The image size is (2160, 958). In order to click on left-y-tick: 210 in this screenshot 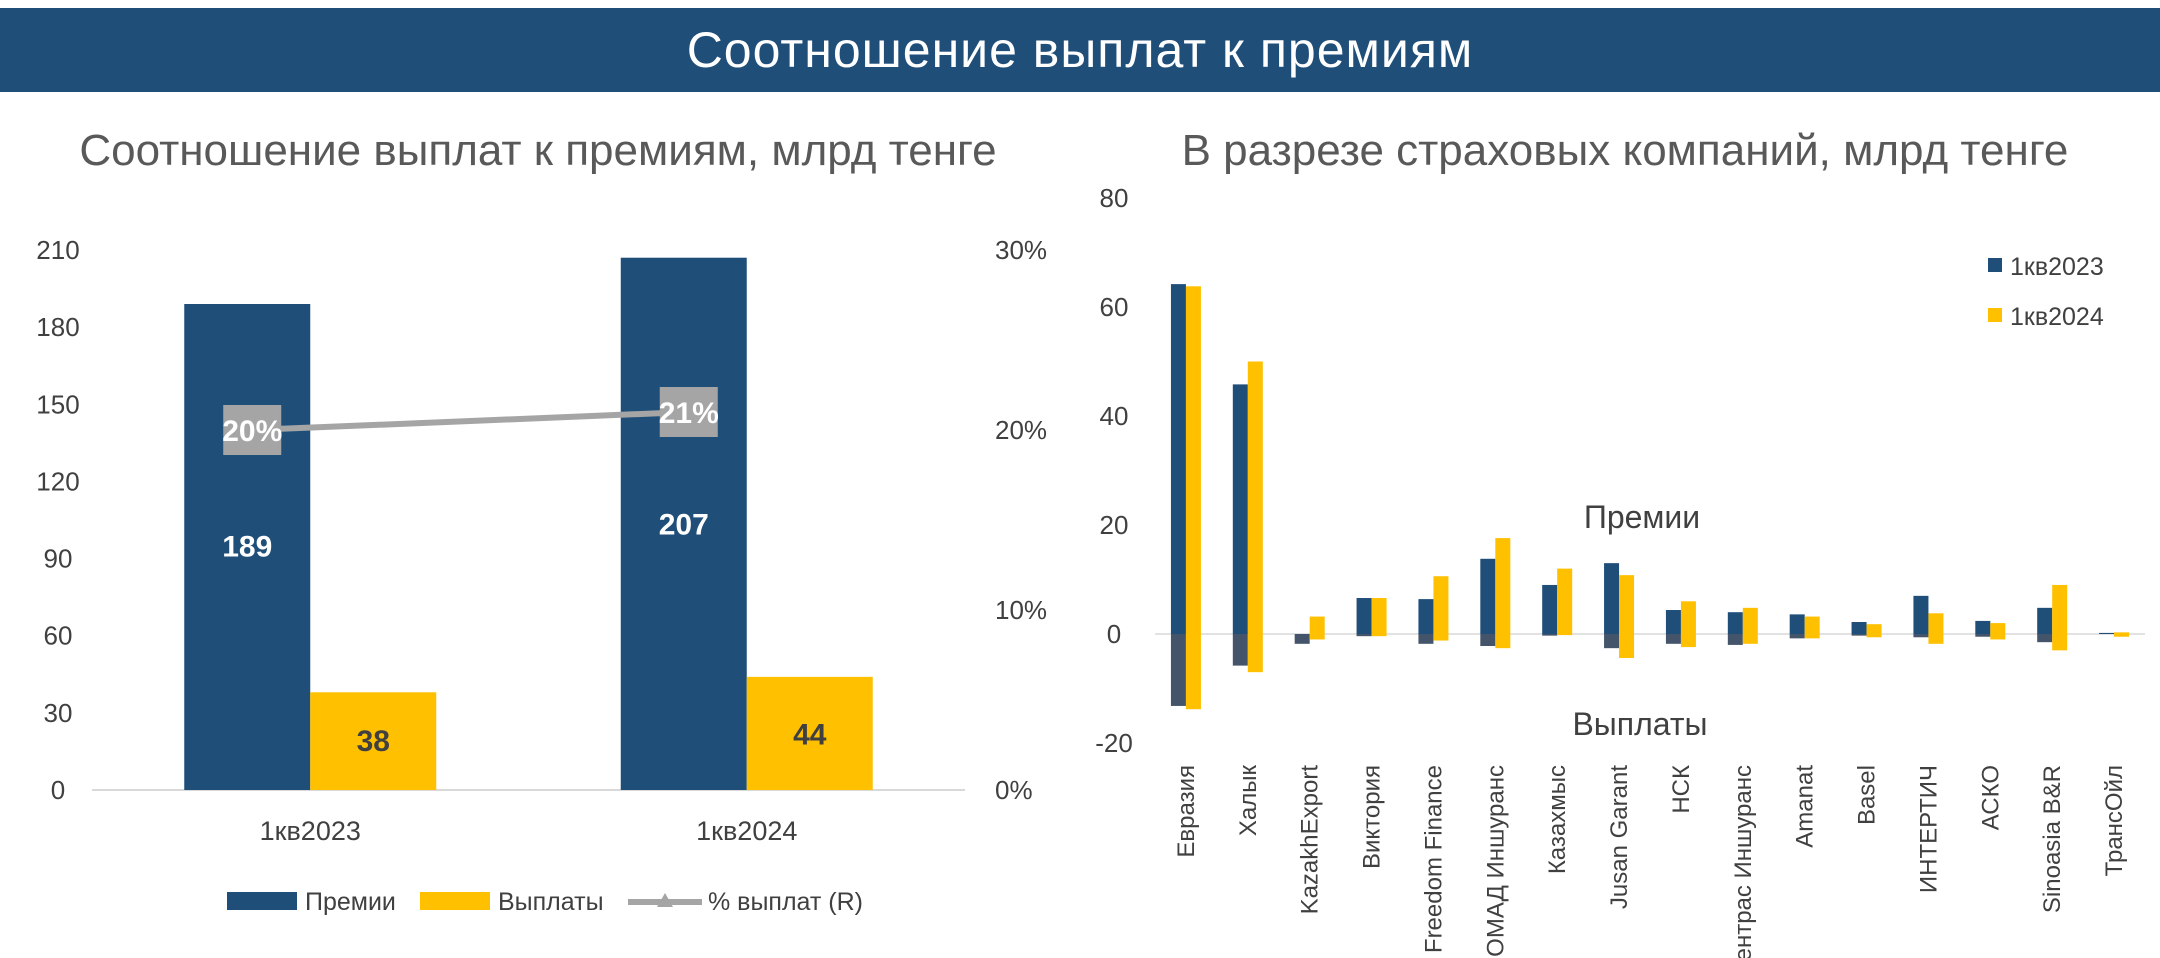, I will do `click(57, 250)`.